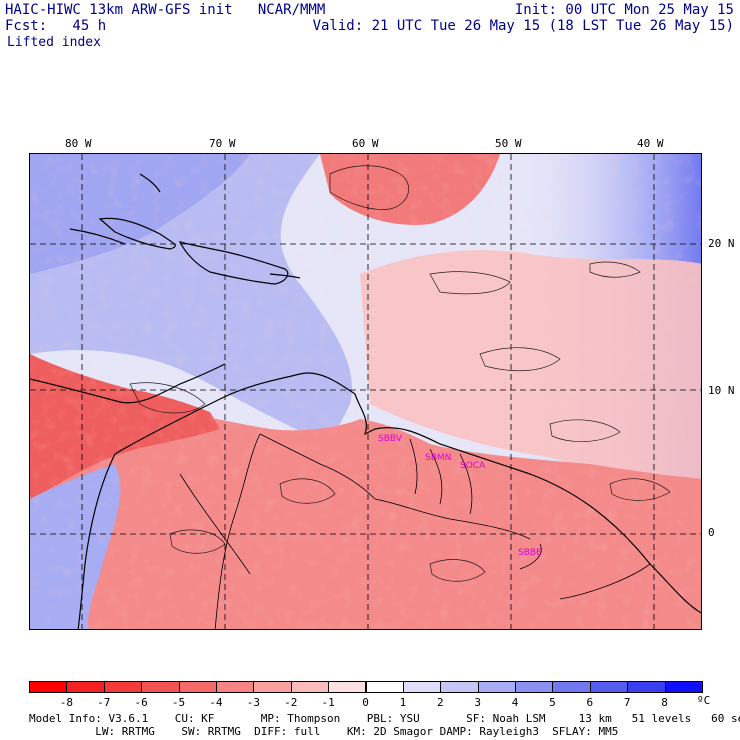 The image size is (740, 740). What do you see at coordinates (178, 702) in the screenshot?
I see `colorbar-tick-label: -5` at bounding box center [178, 702].